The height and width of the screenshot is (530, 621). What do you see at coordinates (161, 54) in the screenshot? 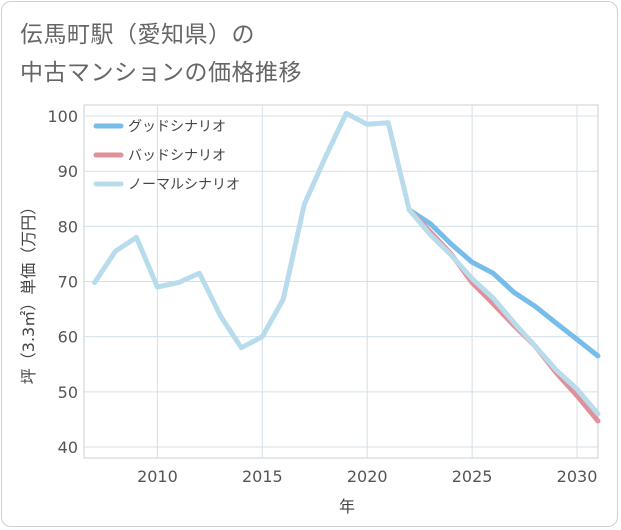
I see `chart-title: 伝馬町駅（愛知県）の 中古マンションの価格推移` at bounding box center [161, 54].